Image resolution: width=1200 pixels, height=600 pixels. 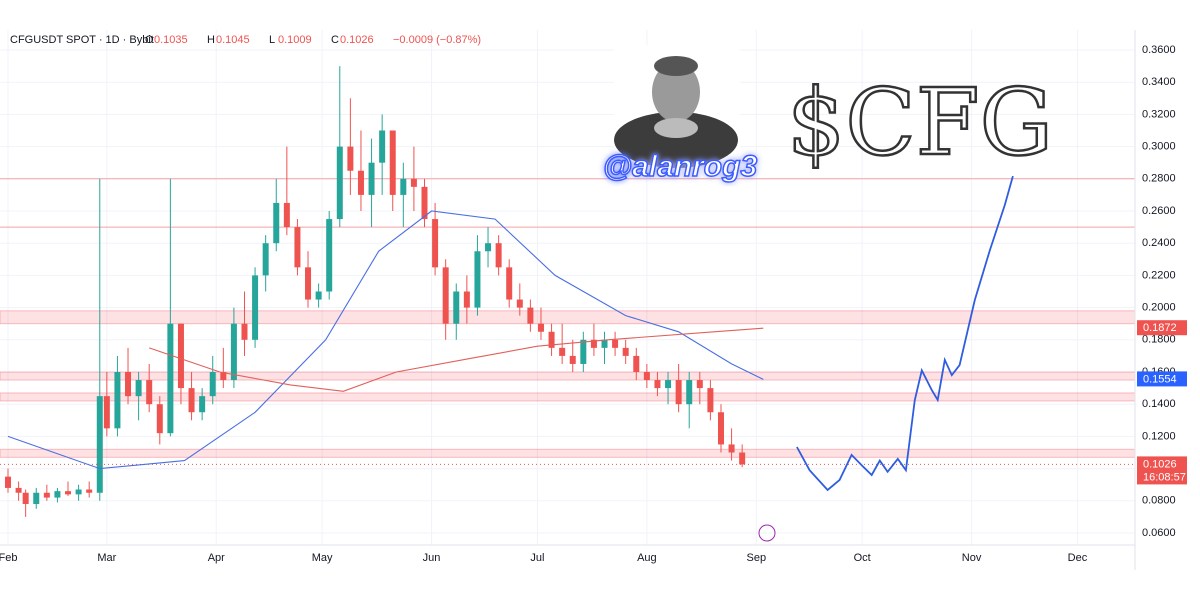 What do you see at coordinates (1159, 243) in the screenshot?
I see `y-tick-label: 0.2400` at bounding box center [1159, 243].